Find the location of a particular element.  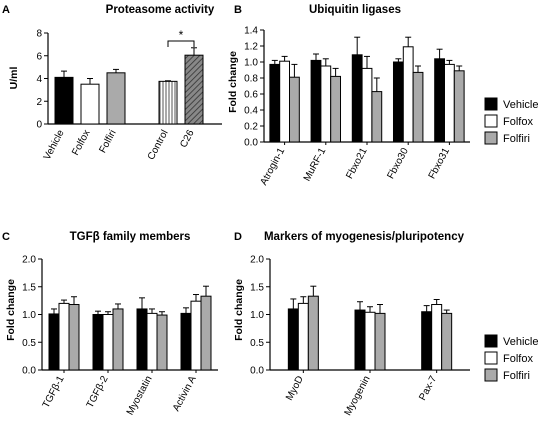

legend-top: Vehicle Folfox Folfiri is located at coordinates (511, 121).